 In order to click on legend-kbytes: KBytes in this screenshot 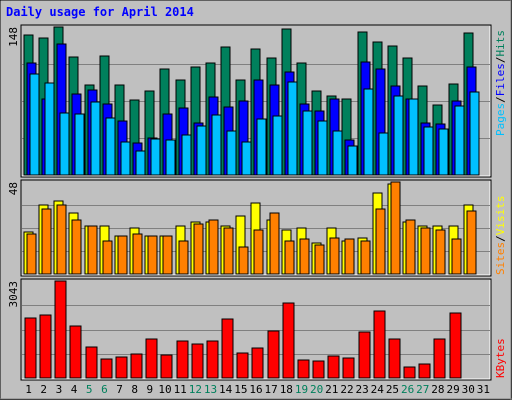, I will do `click(500, 358)`.